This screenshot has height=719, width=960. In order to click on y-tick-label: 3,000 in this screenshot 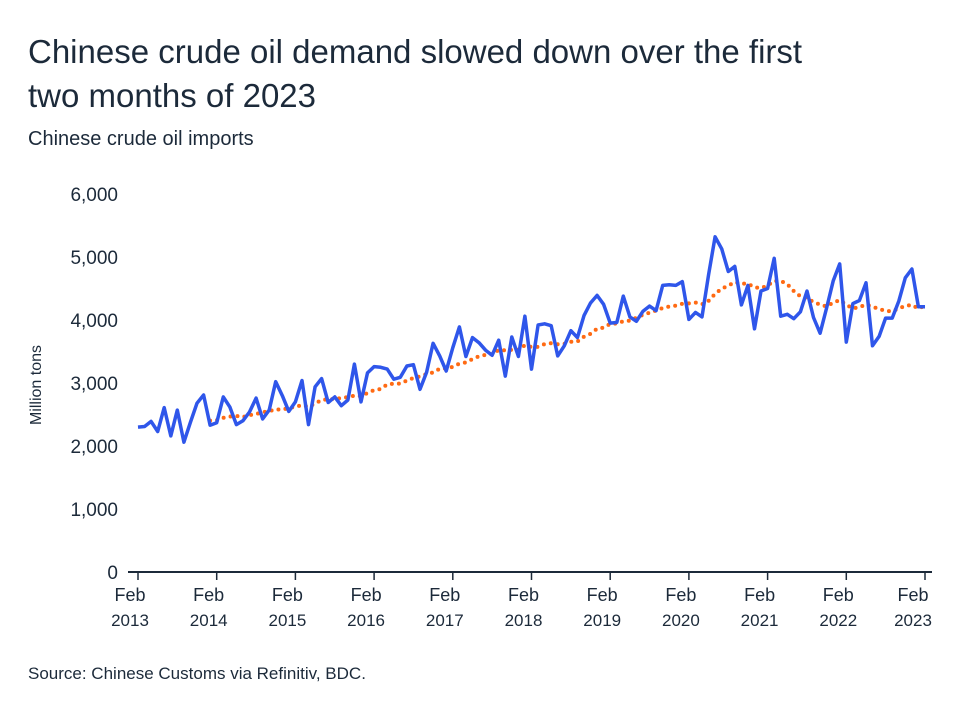, I will do `click(94, 384)`.